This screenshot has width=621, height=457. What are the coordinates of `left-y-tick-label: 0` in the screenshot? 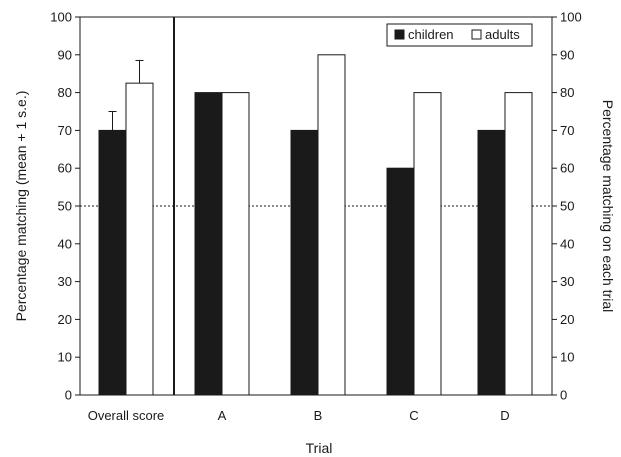 It's located at (68, 395).